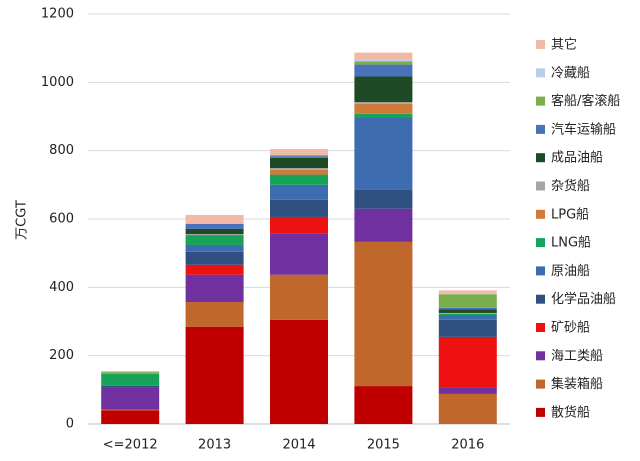 This screenshot has width=640, height=461. Describe the element at coordinates (70, 424) in the screenshot. I see `y-tick-label: 0` at that location.